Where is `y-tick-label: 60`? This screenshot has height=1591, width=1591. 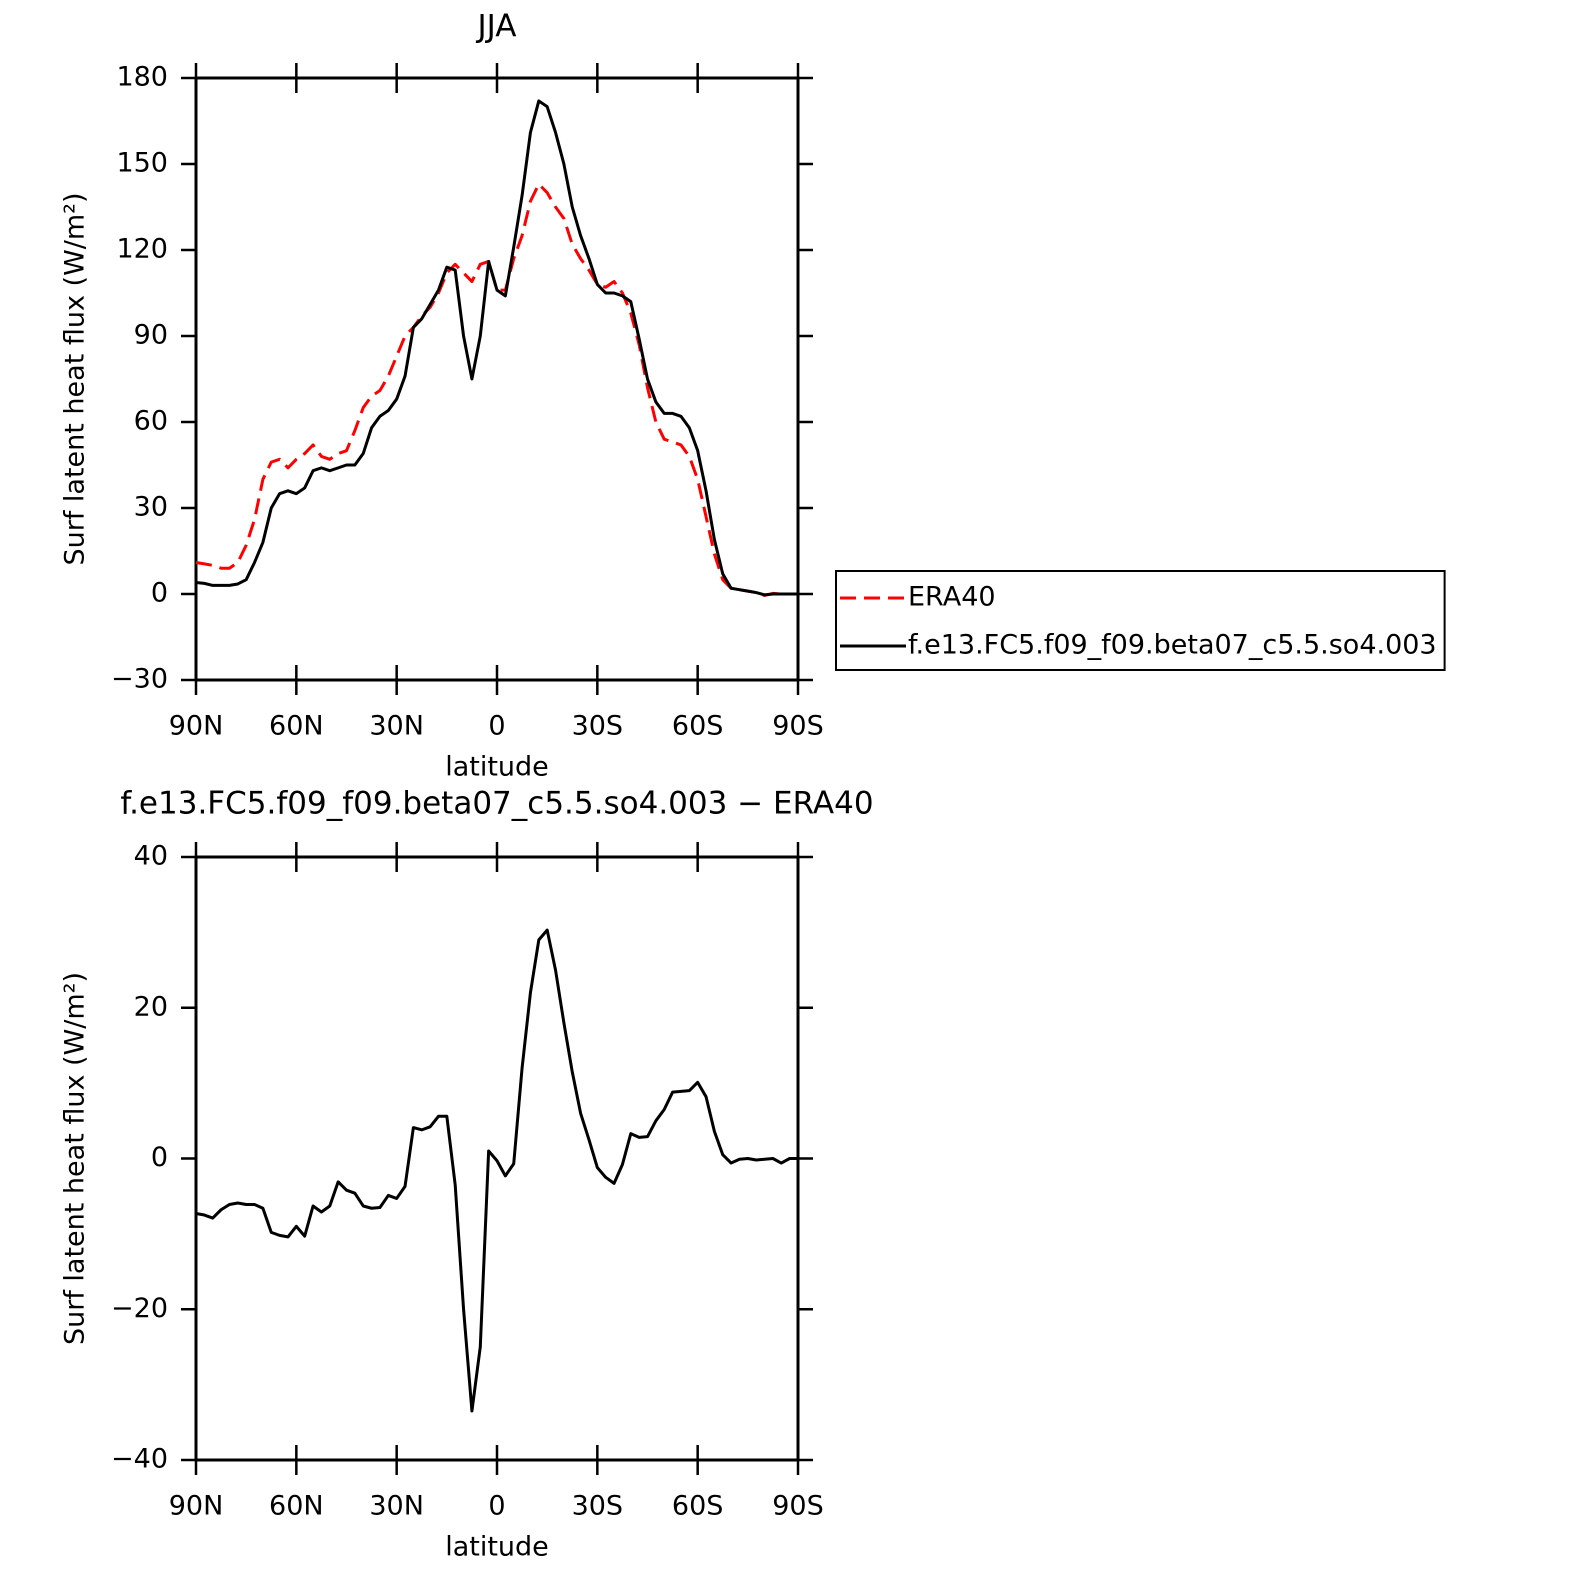 y-tick-label: 60 is located at coordinates (151, 421).